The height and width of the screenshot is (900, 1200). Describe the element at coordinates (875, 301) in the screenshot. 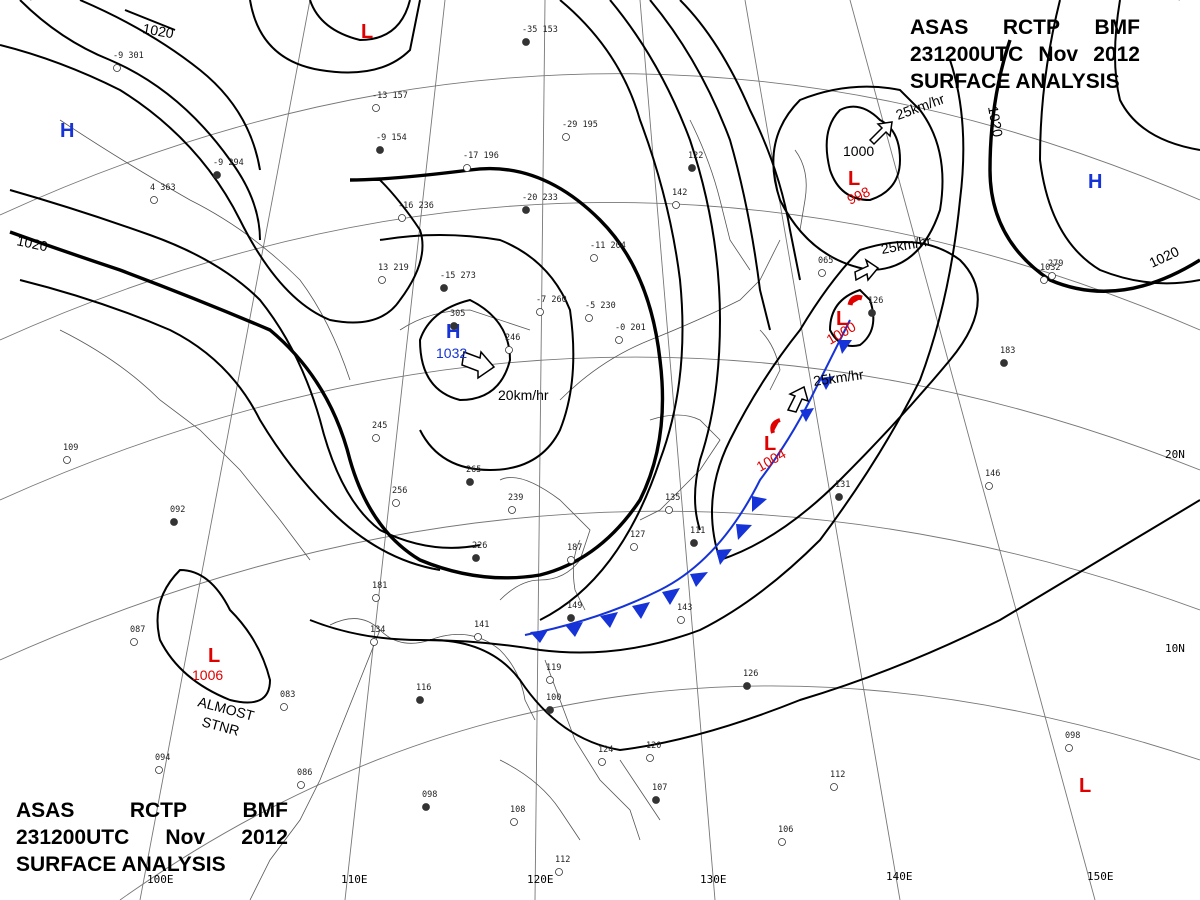

I see `station-data-label: 126` at that location.